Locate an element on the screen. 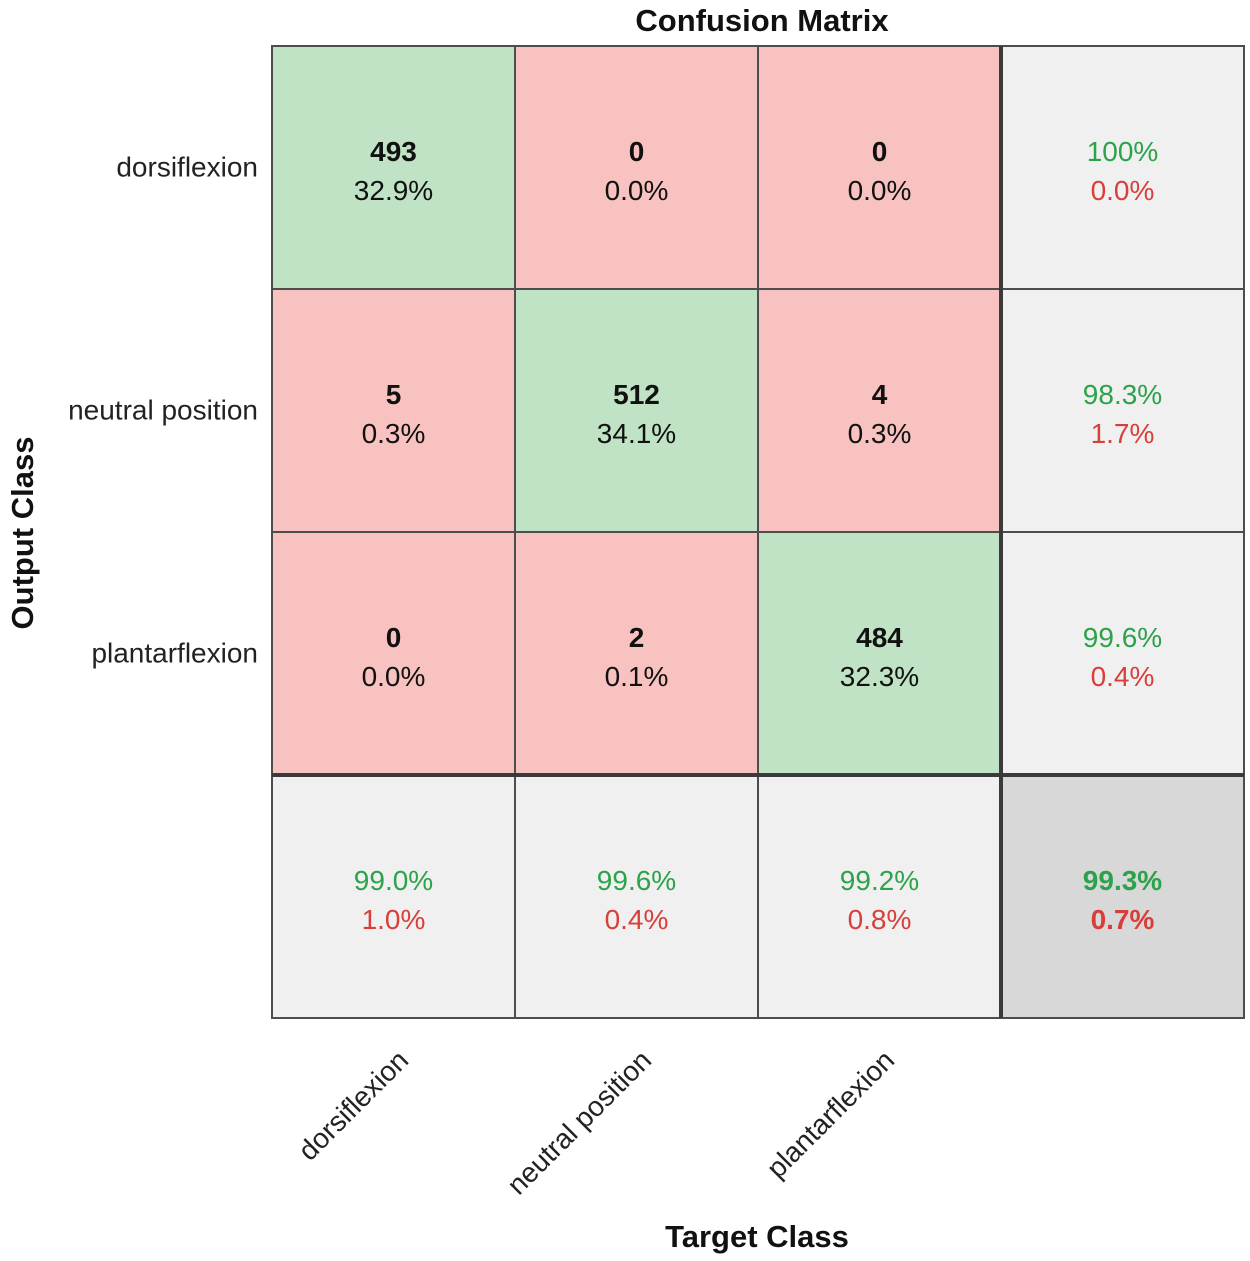 This screenshot has width=1250, height=1261. cell-1-2-bottom: 0.3% is located at coordinates (880, 433).